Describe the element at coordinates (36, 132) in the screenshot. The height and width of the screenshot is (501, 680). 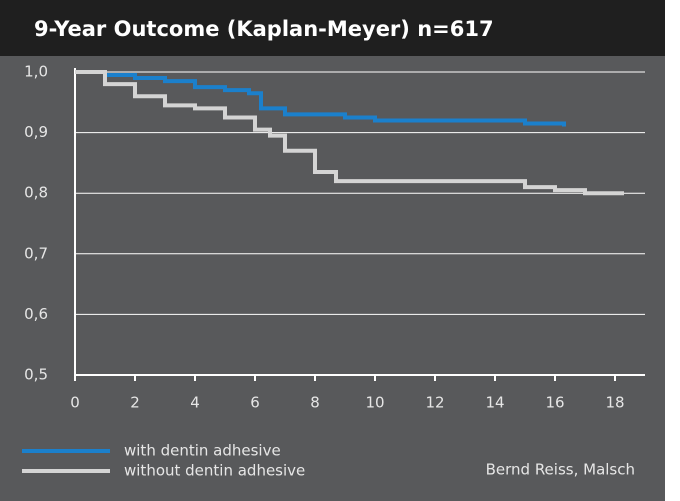
I see `y-tick-label: 0,9` at that location.